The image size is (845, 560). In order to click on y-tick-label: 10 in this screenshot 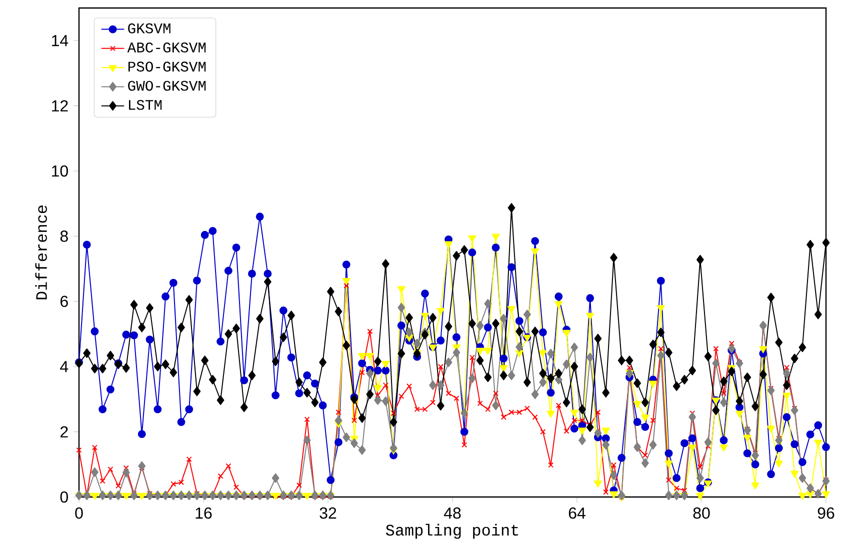, I will do `click(60, 171)`.